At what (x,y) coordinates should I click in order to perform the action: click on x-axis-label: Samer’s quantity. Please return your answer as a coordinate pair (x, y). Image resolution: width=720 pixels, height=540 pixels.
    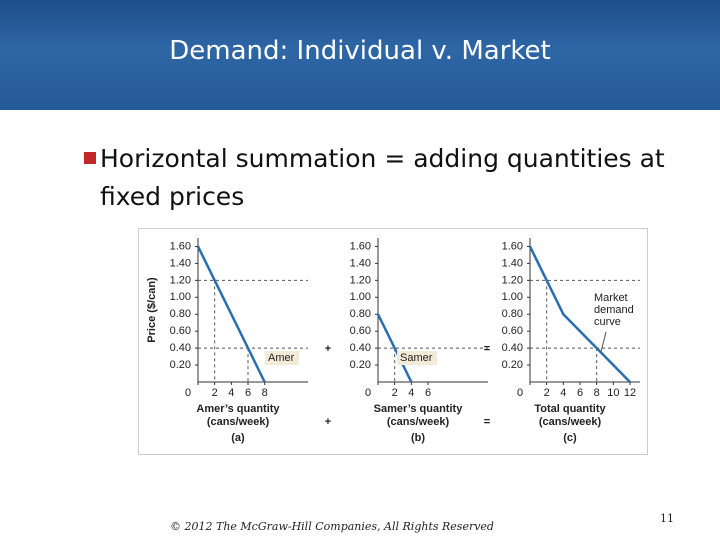
    Looking at the image, I should click on (419, 409).